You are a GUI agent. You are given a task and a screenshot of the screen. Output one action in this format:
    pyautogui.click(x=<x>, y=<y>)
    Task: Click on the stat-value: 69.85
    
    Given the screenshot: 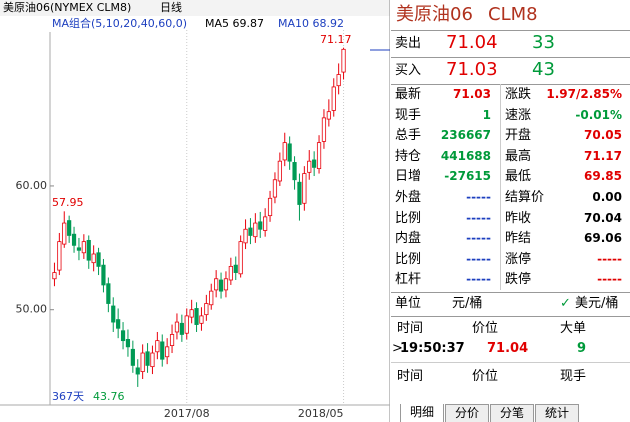 What is the action you would take?
    pyautogui.click(x=603, y=176)
    